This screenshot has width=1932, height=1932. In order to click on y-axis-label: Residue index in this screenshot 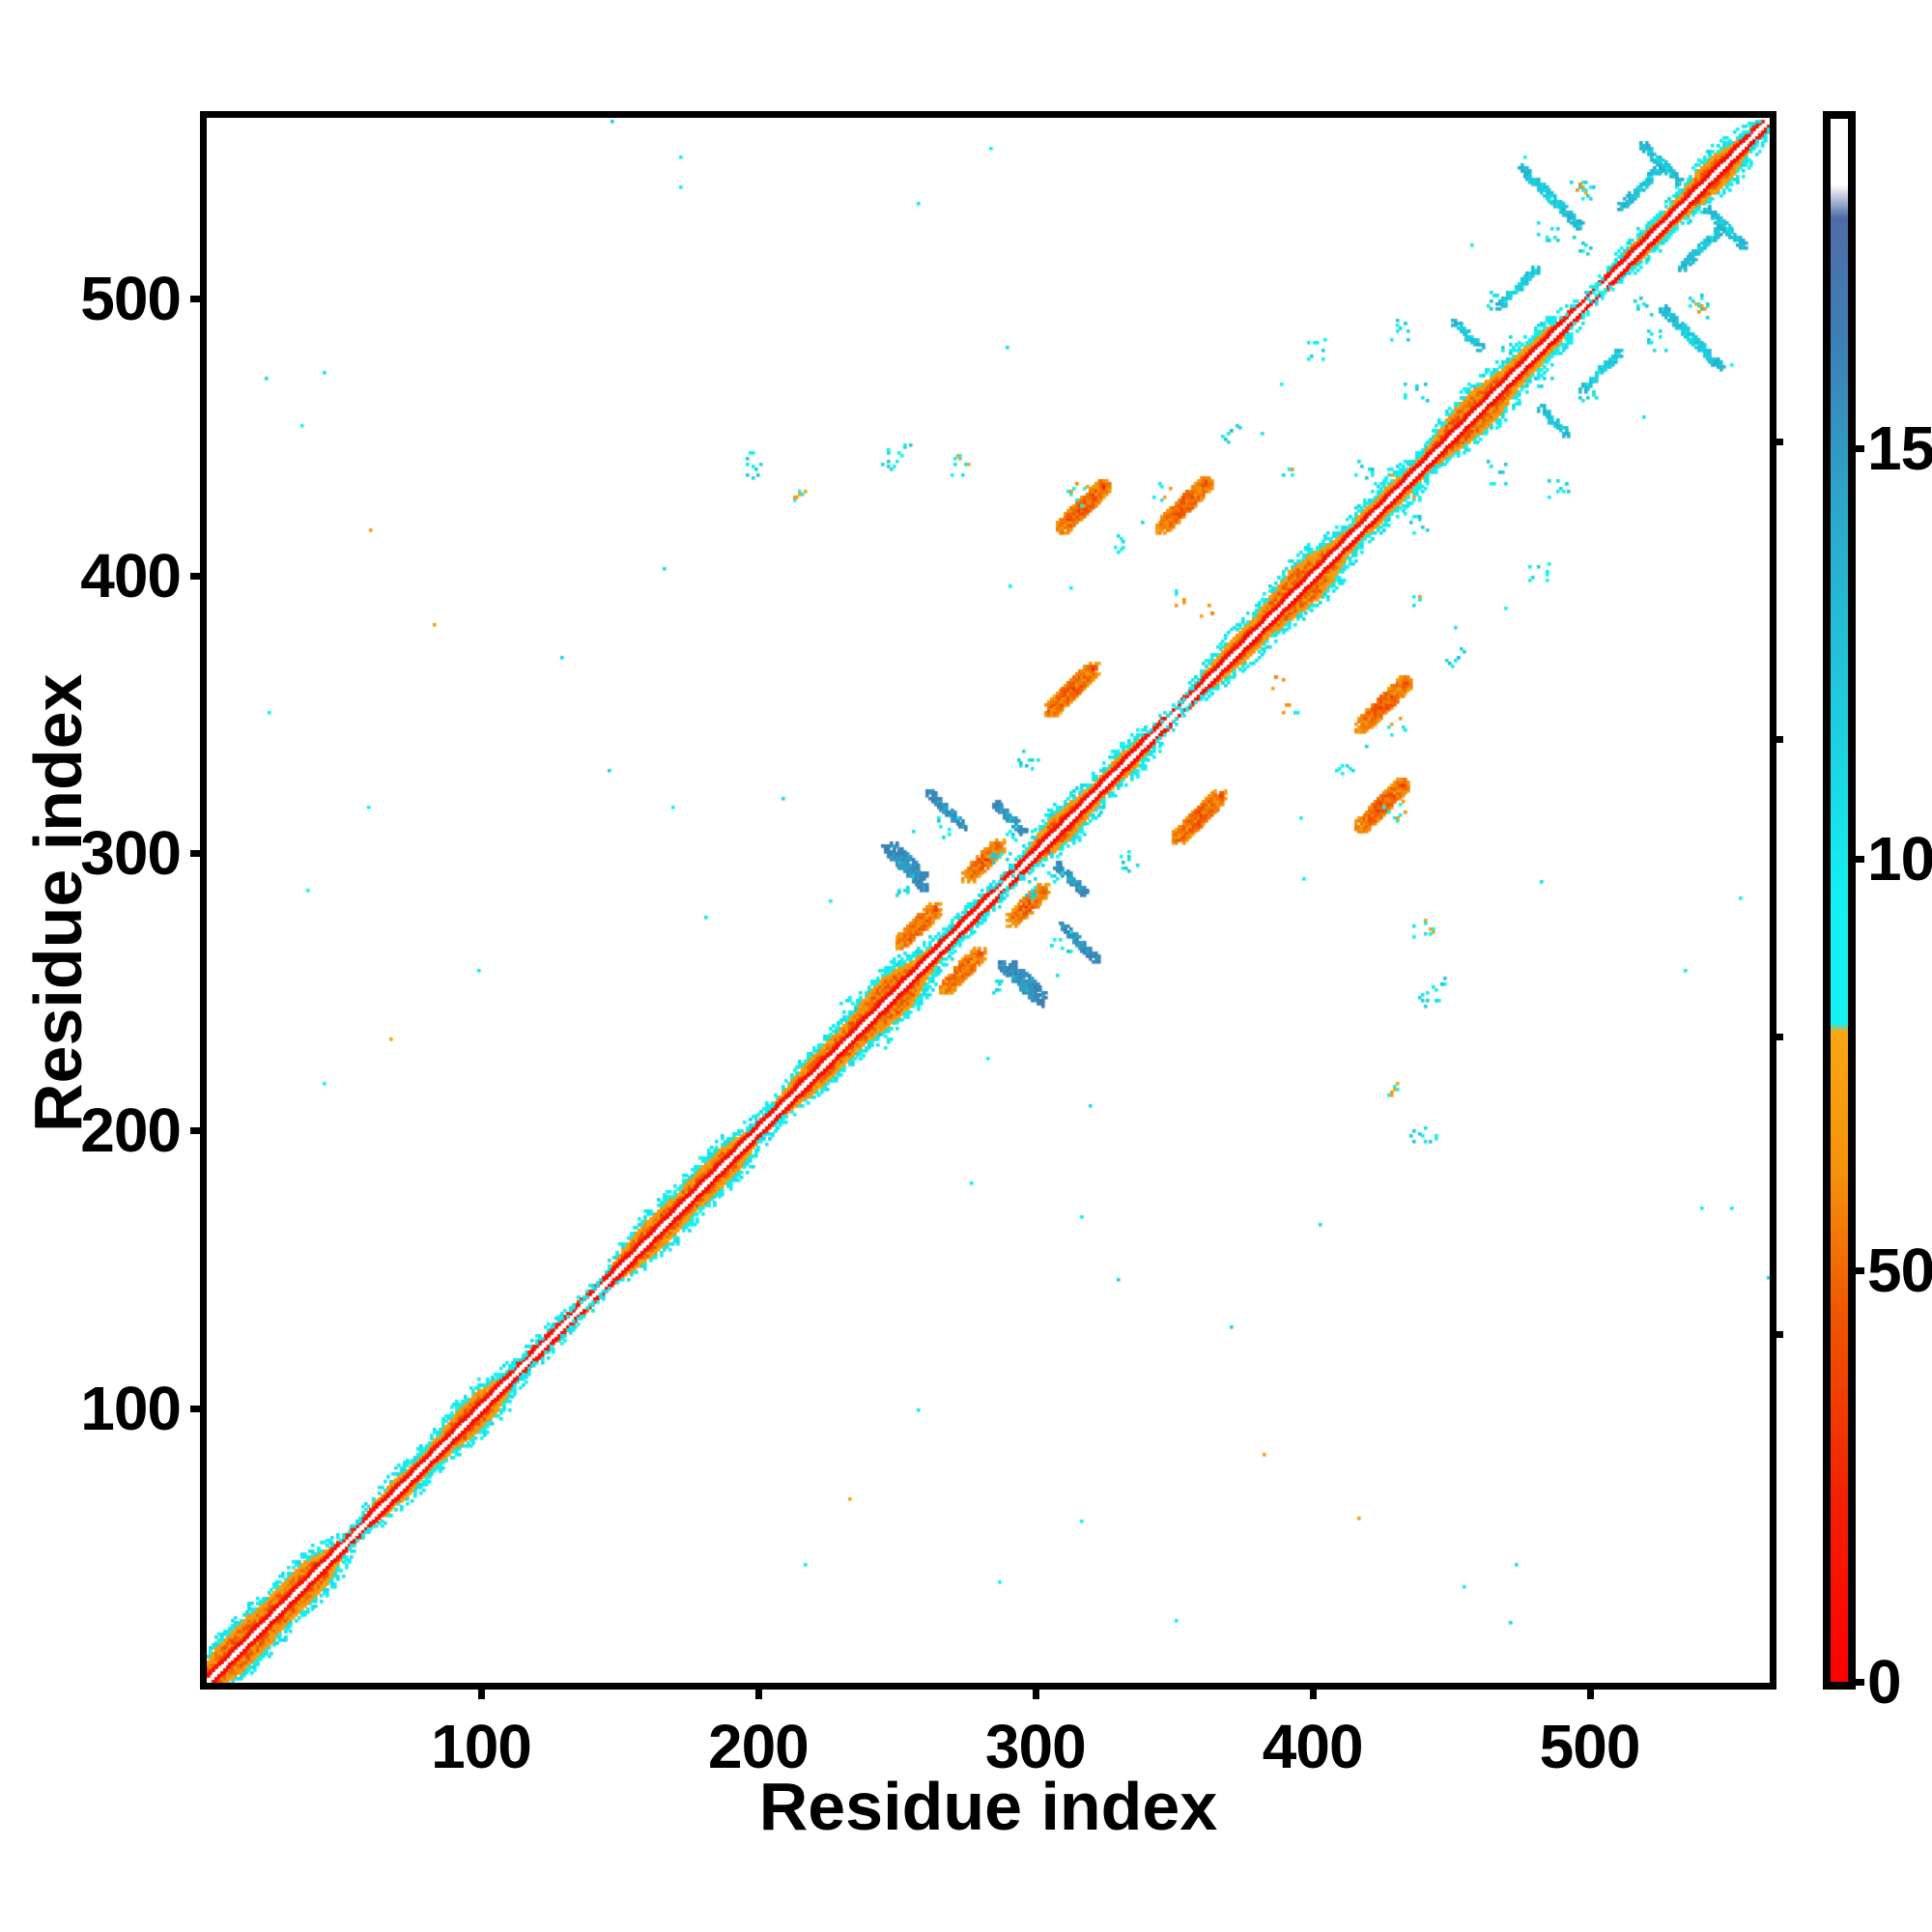, I will do `click(58, 902)`.